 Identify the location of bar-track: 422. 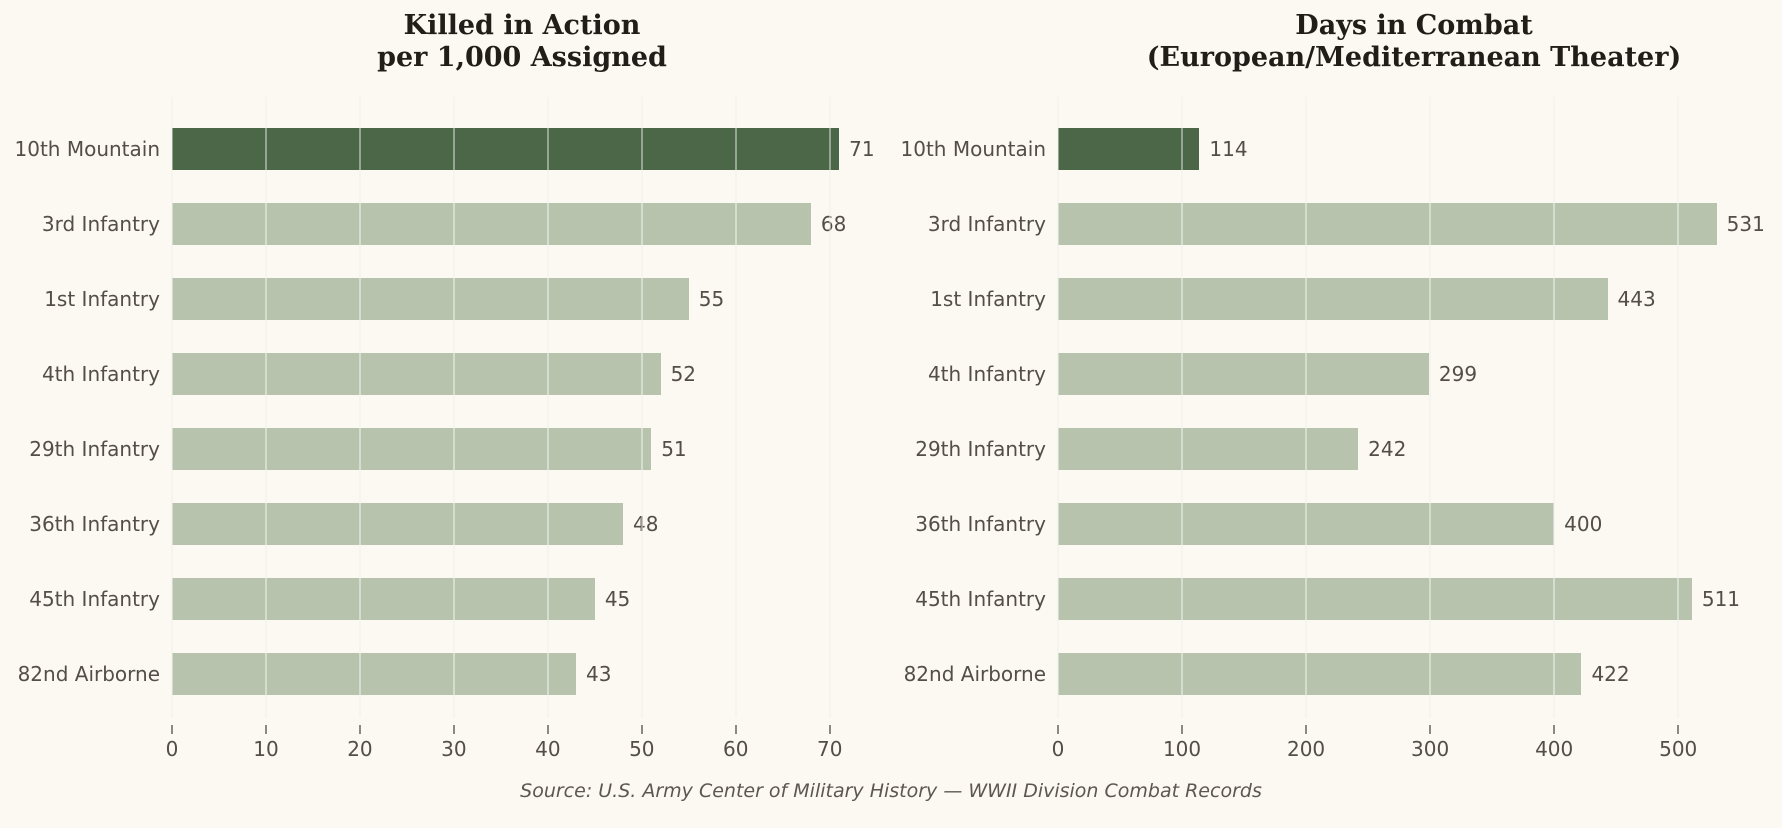
(1414, 674).